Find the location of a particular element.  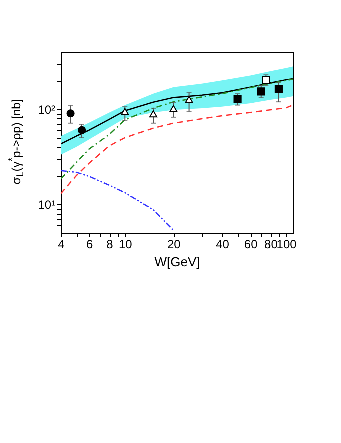

y-tick-label: 10² is located at coordinates (47, 109).